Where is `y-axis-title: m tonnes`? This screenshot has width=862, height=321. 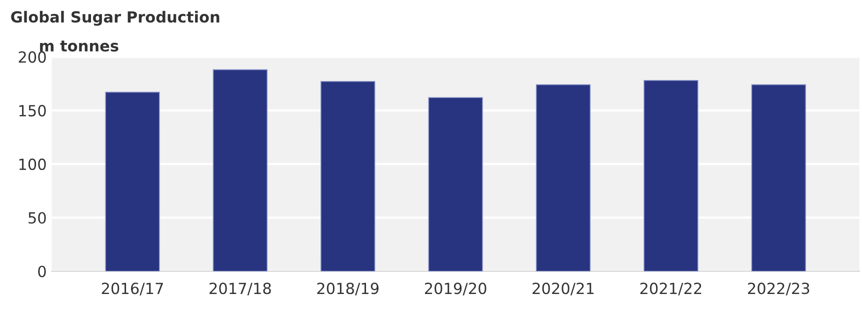
y-axis-title: m tonnes is located at coordinates (79, 46).